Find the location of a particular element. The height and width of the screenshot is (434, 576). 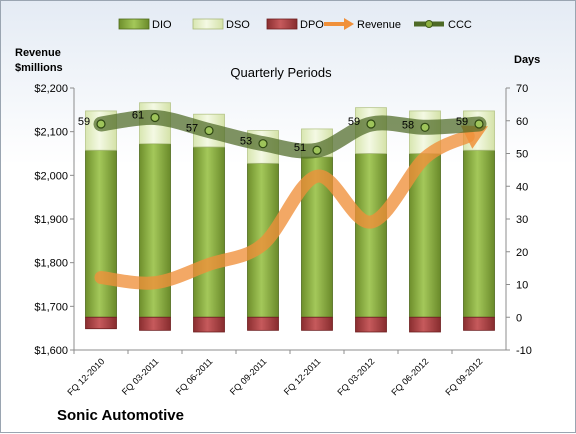

data-labels: 59 61 57 53 51 59 58 59 is located at coordinates (273, 131).